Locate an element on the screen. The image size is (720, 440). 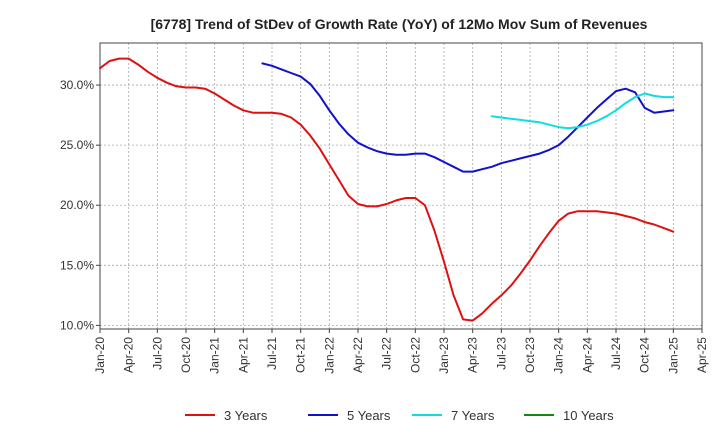
legend-label-10-years: 10 Years is located at coordinates (588, 415).